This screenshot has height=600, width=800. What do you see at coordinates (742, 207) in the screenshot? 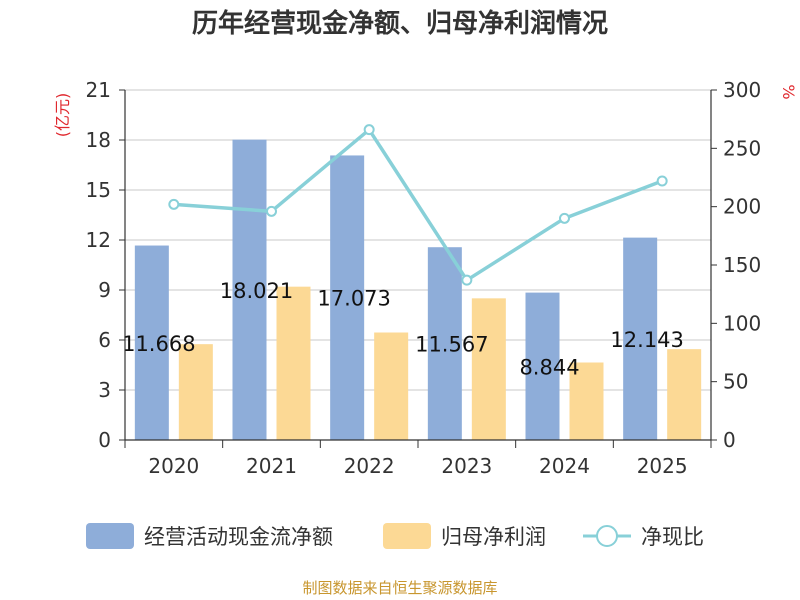
I see `right-tick-label: 200` at bounding box center [742, 207].